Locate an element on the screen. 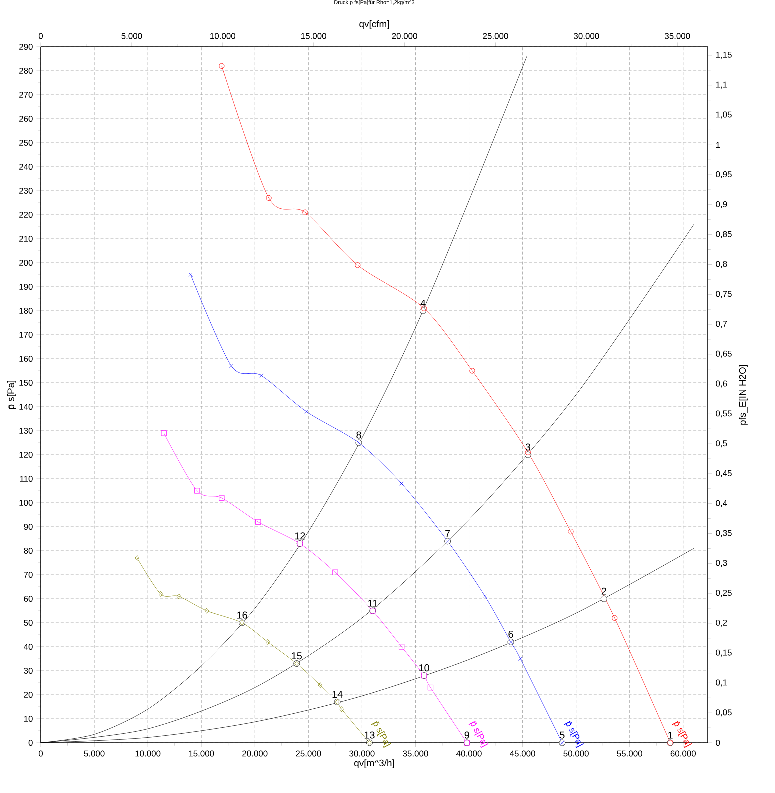  x-axis-title: qv[m^3/h] is located at coordinates (374, 764).